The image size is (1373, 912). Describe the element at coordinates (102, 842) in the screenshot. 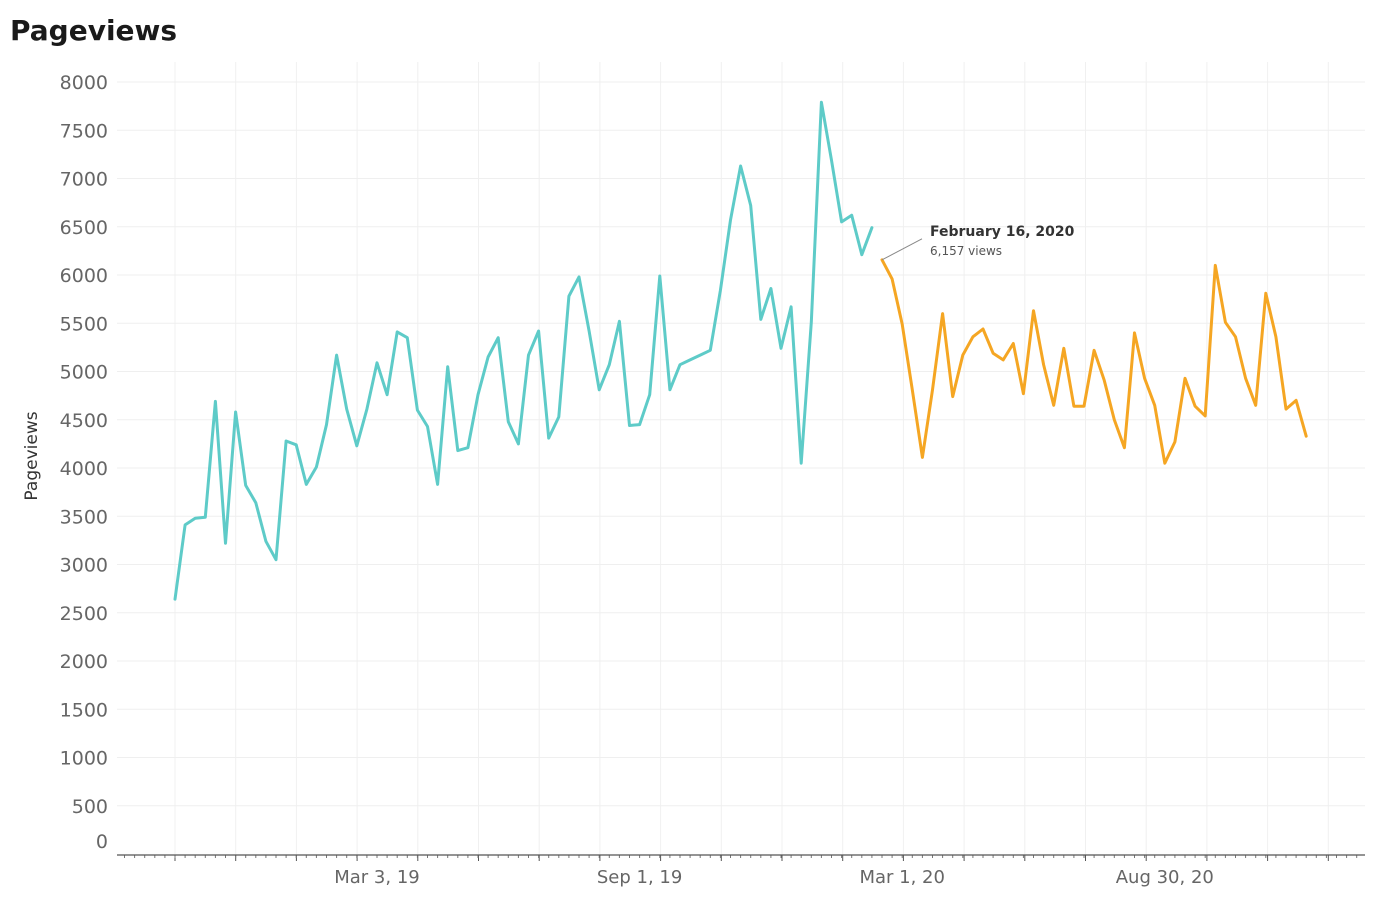

I see `y-tick-label: 0` at that location.